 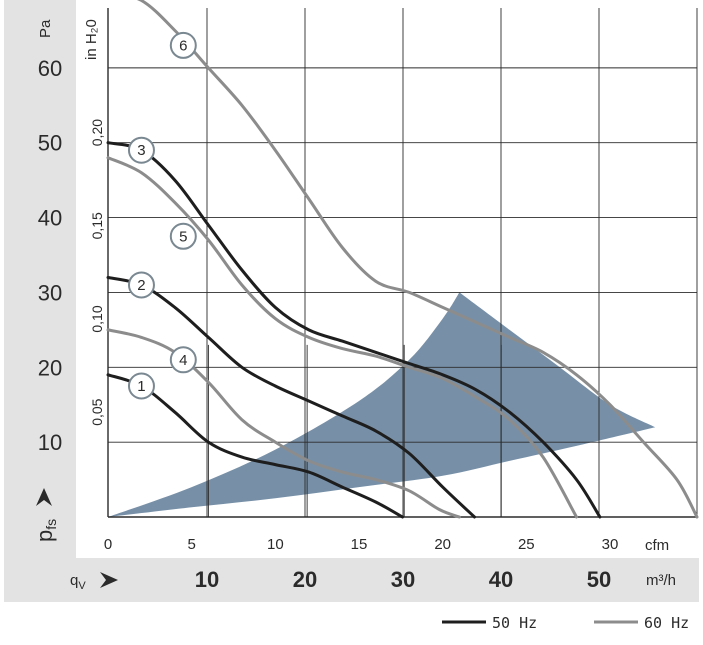 What do you see at coordinates (442, 544) in the screenshot?
I see `cfm-tick-label: 20` at bounding box center [442, 544].